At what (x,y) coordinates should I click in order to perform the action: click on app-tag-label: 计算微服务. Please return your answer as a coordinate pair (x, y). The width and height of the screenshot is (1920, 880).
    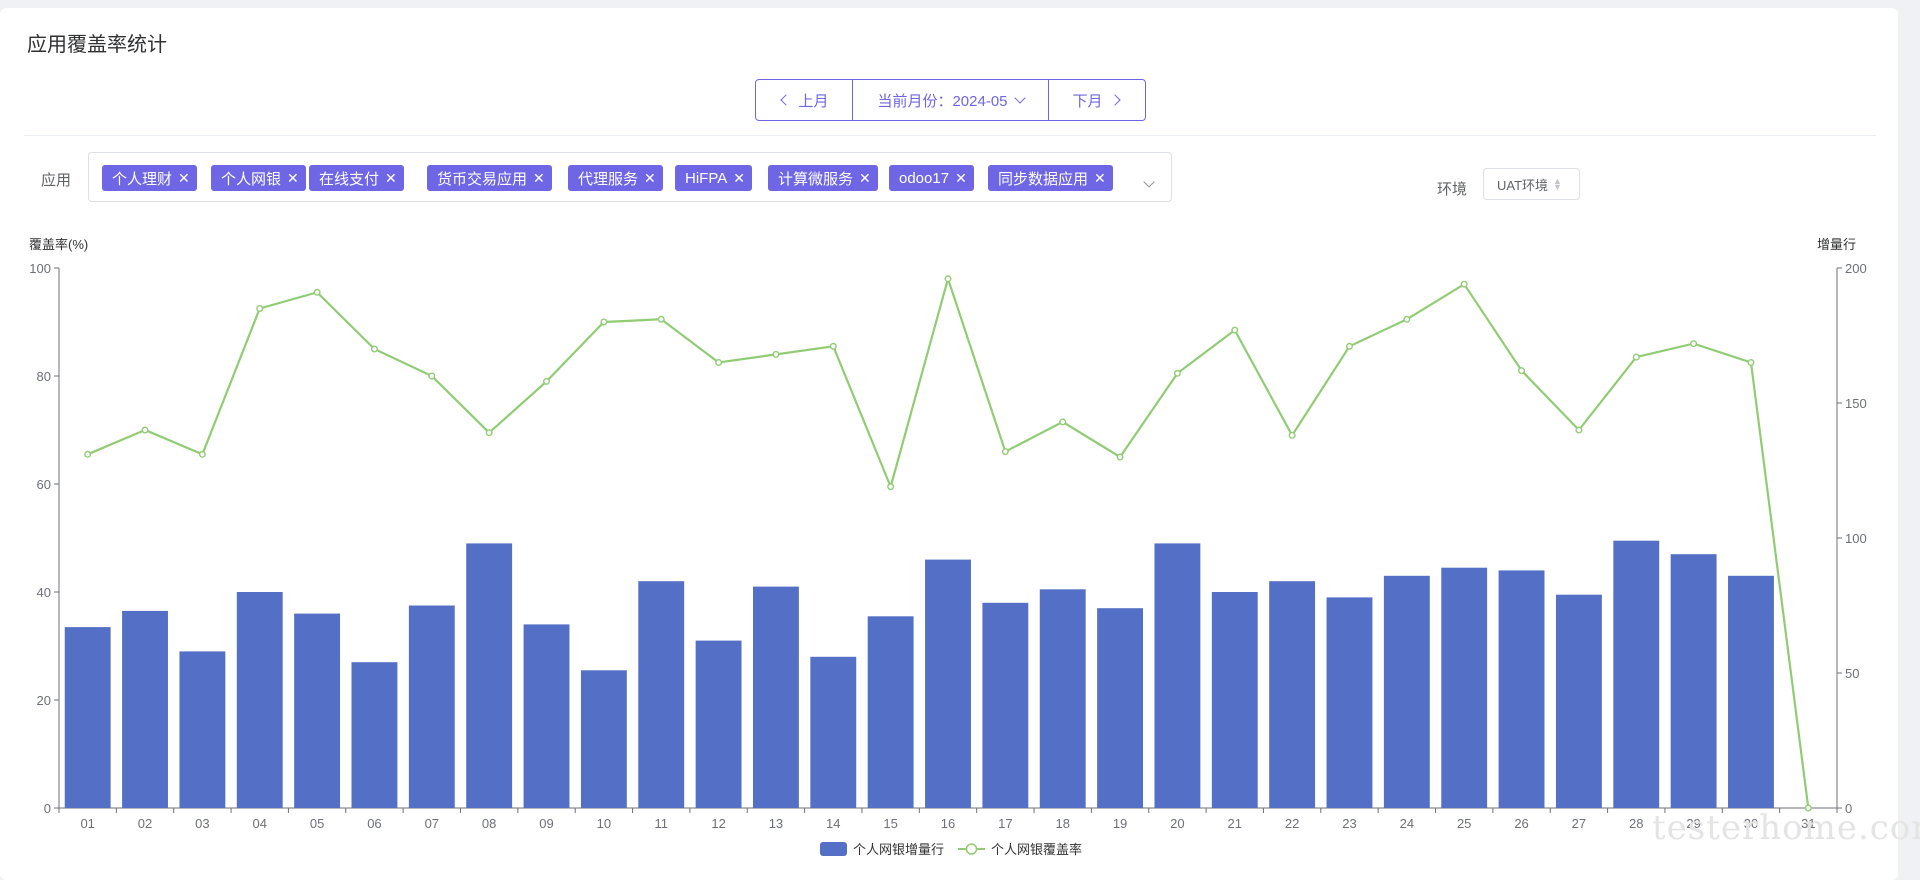
    Looking at the image, I should click on (816, 179).